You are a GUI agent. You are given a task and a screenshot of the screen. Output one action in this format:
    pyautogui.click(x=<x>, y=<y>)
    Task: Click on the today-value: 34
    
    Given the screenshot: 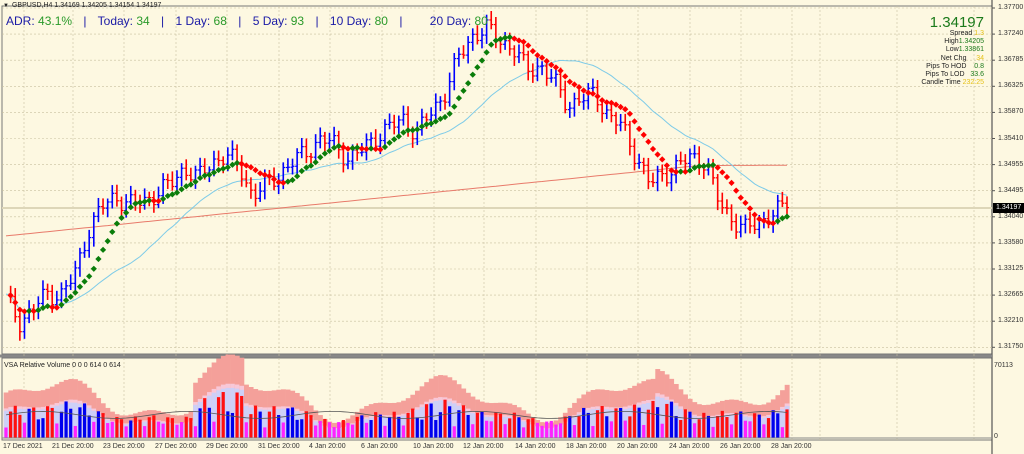 What is the action you would take?
    pyautogui.click(x=143, y=21)
    